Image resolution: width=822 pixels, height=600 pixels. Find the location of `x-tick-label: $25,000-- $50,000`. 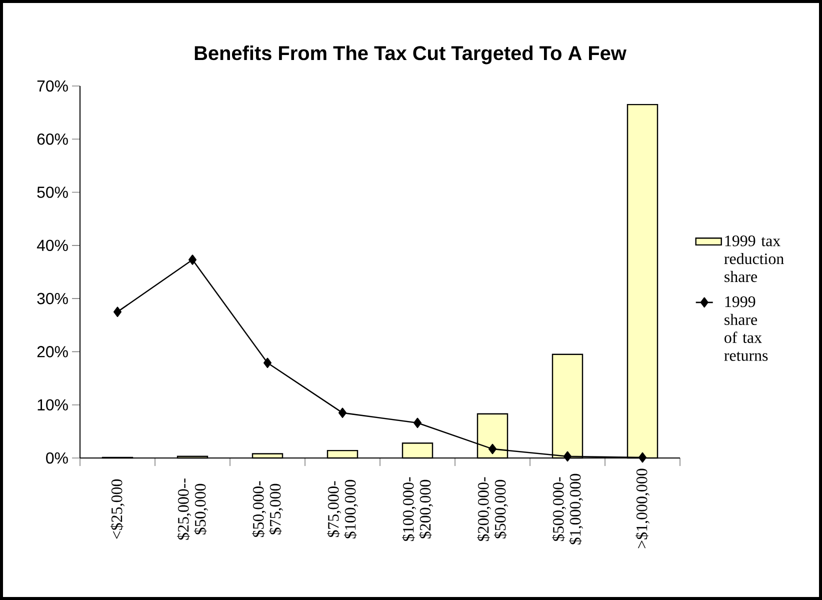

x-tick-label: $25,000-- $50,000 is located at coordinates (192, 509).